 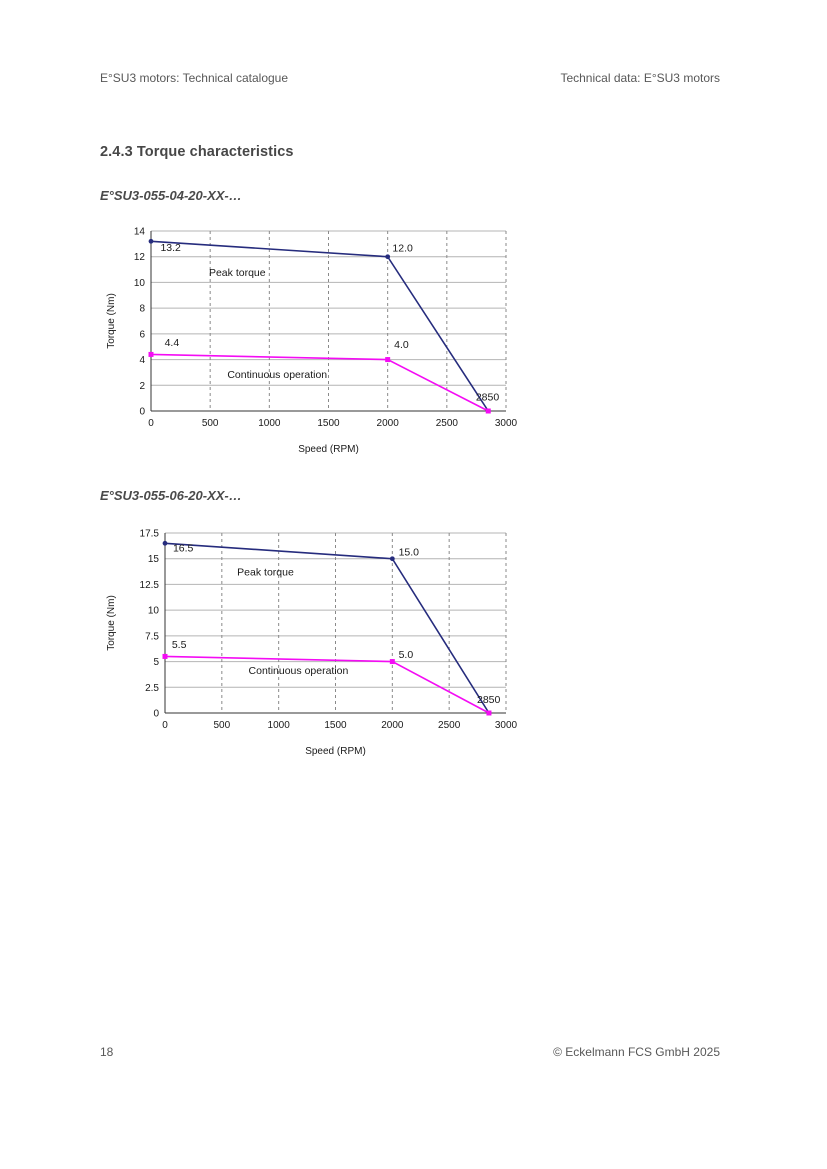 What do you see at coordinates (179, 645) in the screenshot?
I see `svg-text: 5.5` at bounding box center [179, 645].